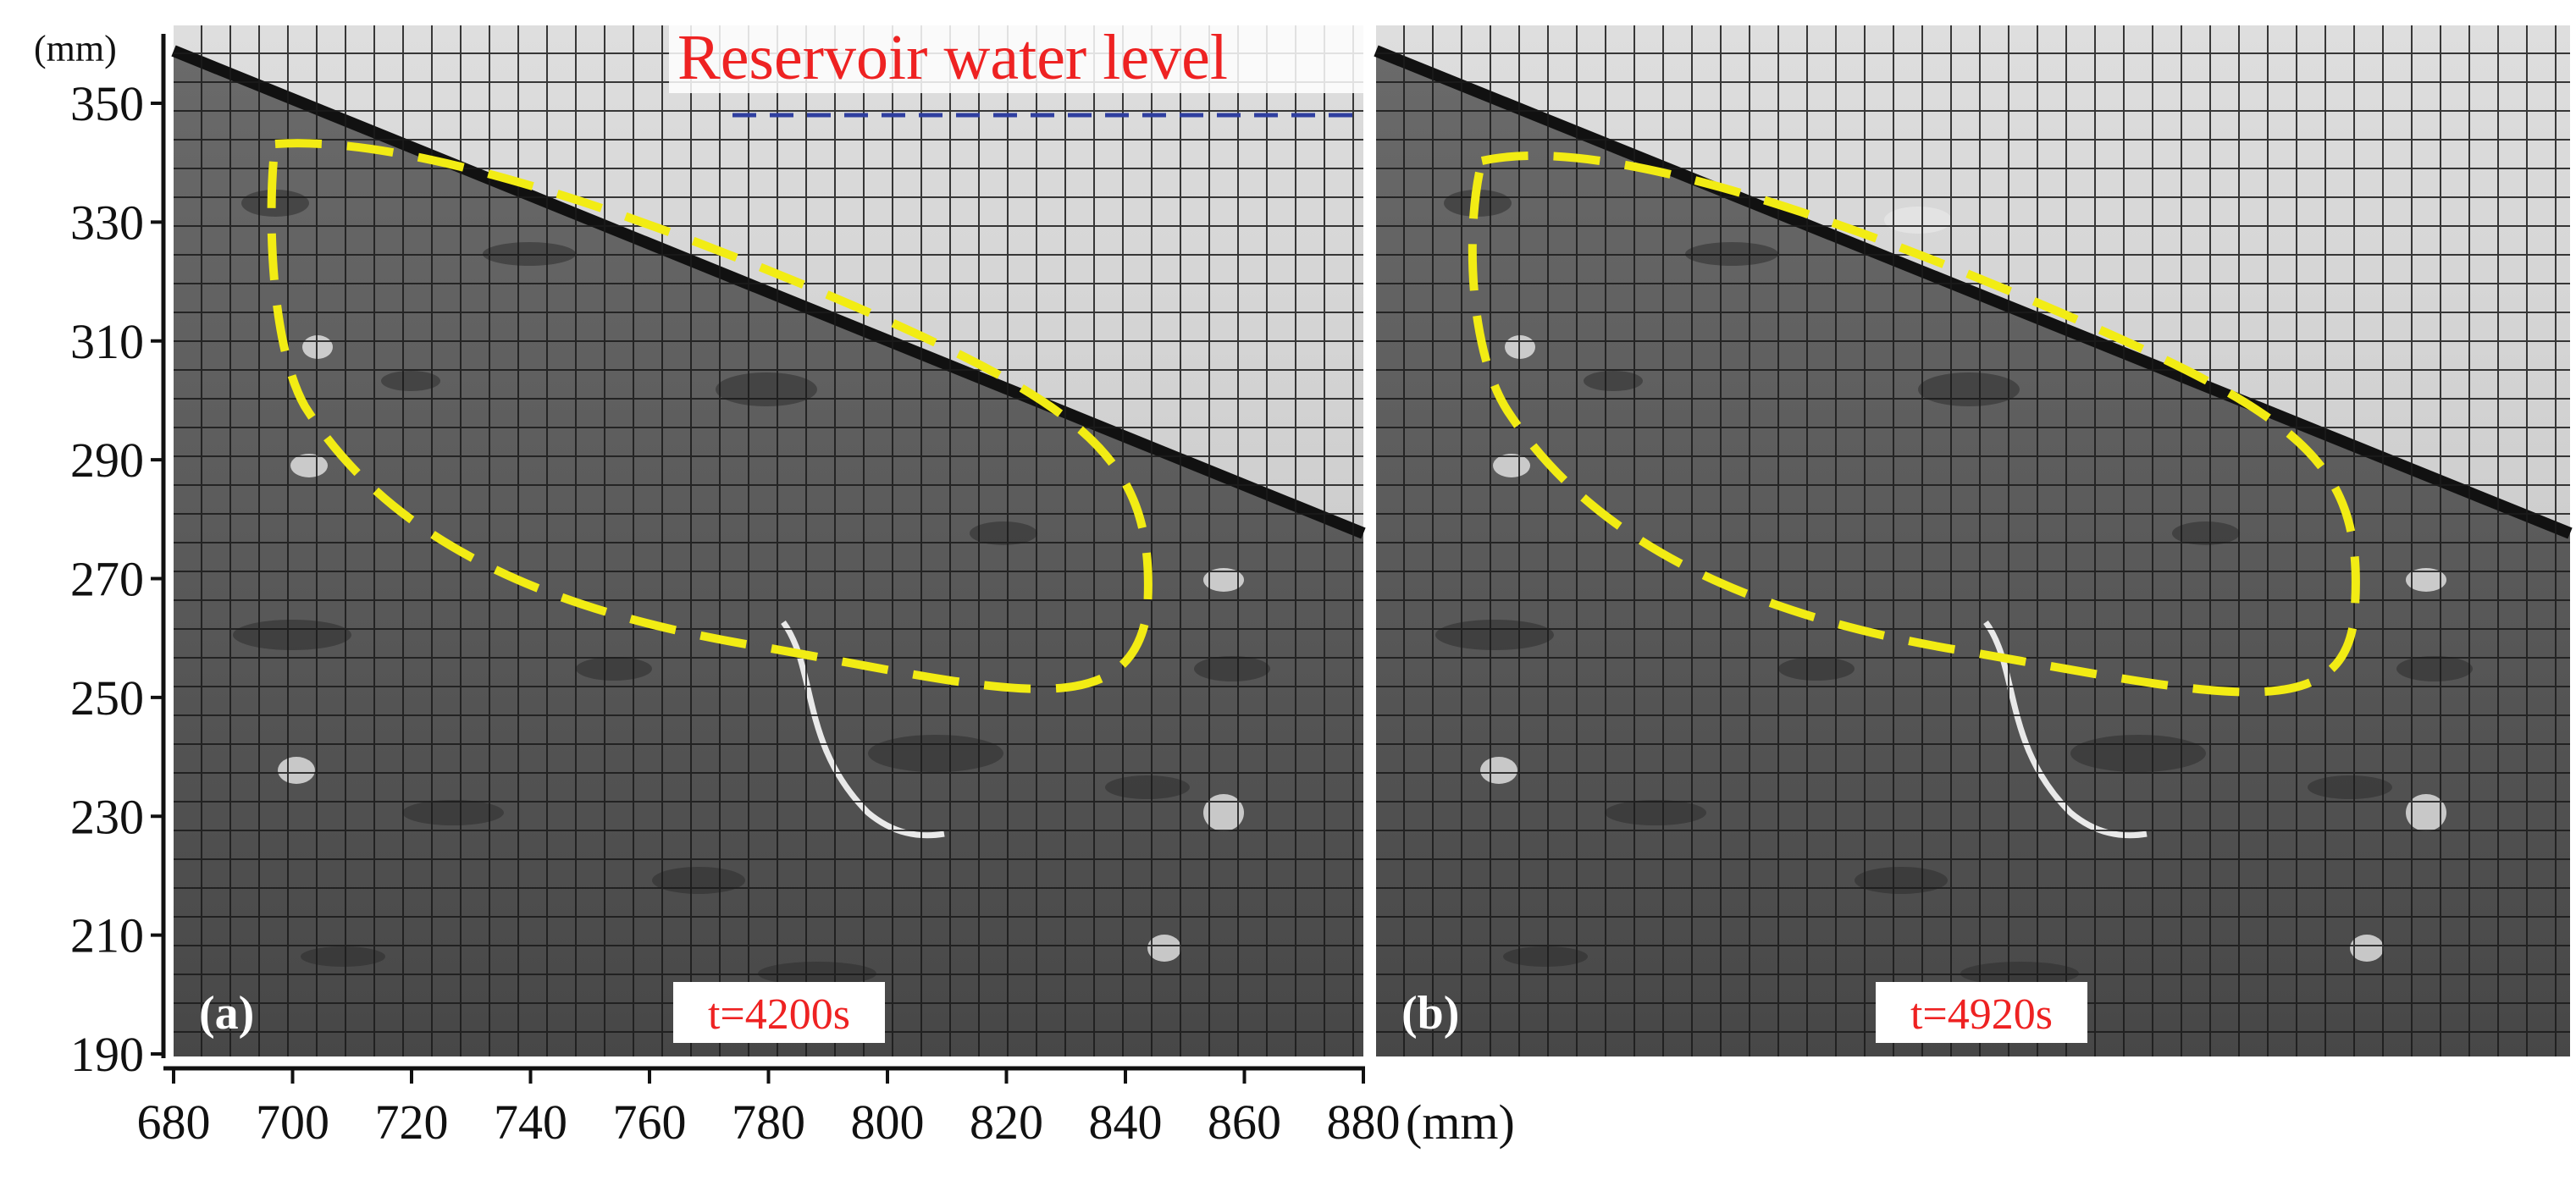  Describe the element at coordinates (107, 816) in the screenshot. I see `y-tick-label: 230` at that location.